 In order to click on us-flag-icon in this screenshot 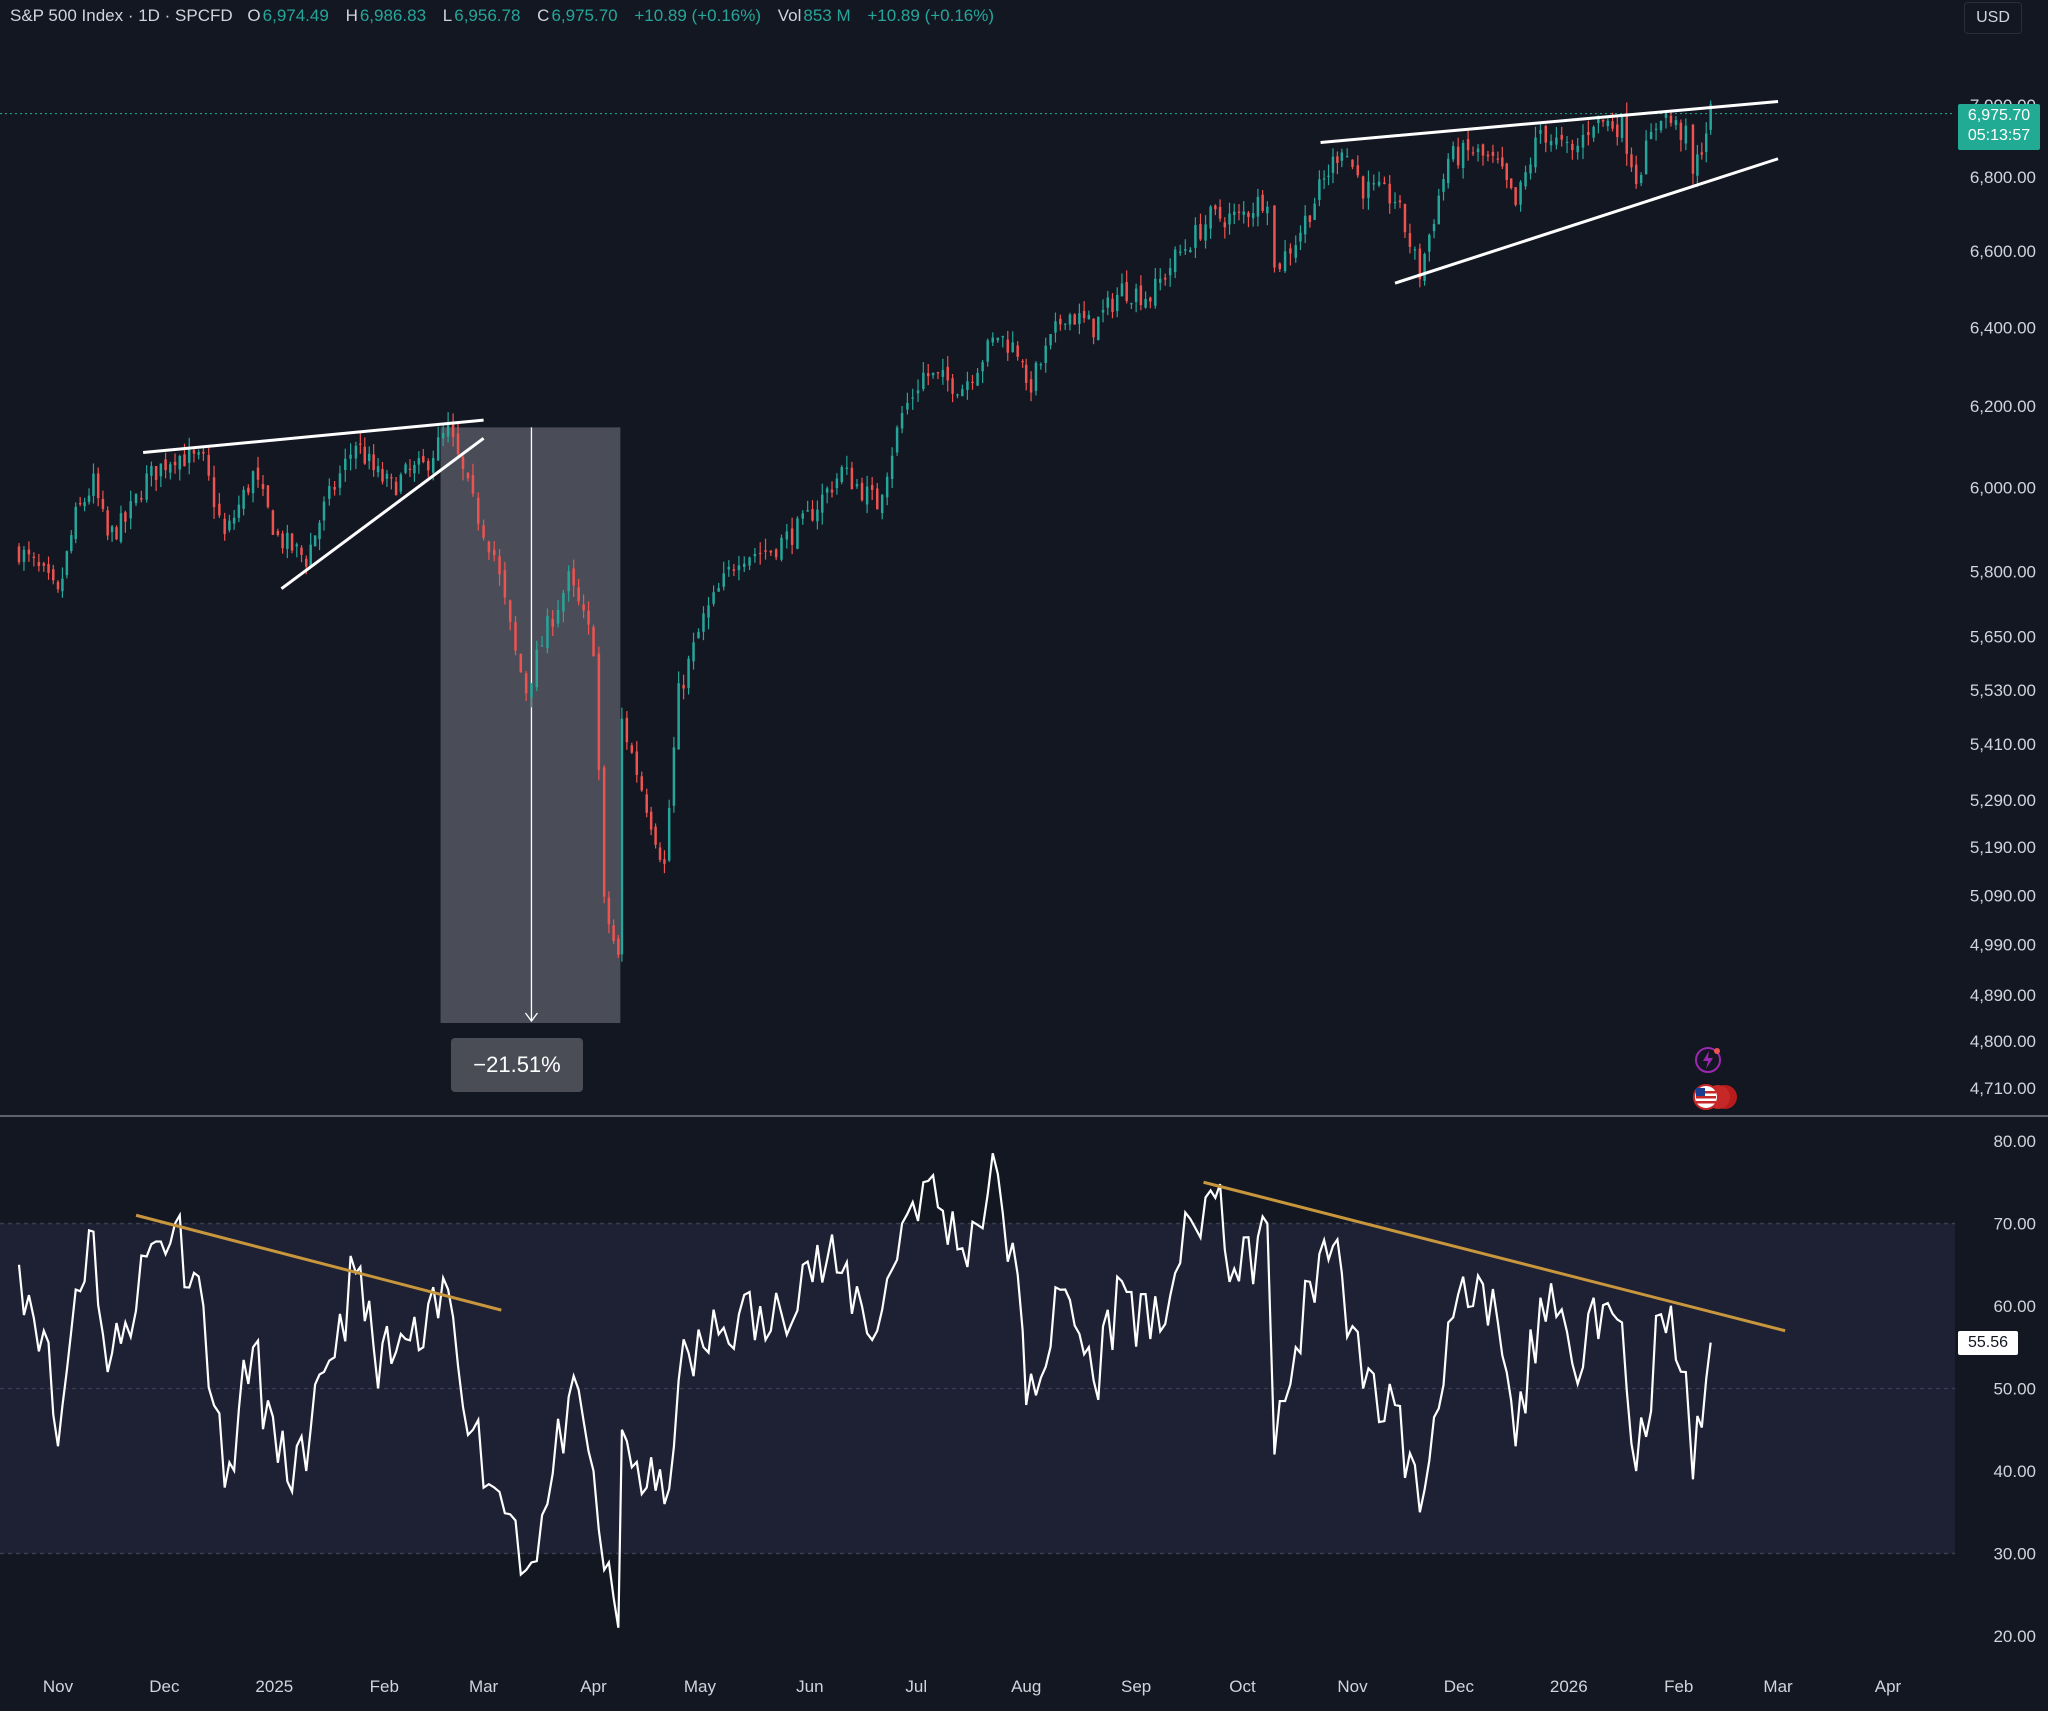, I will do `click(1715, 1097)`.